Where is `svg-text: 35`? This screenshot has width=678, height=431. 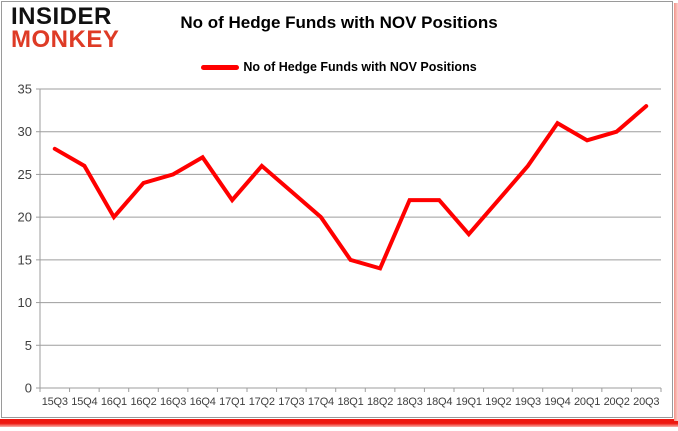
svg-text: 35 is located at coordinates (25, 89).